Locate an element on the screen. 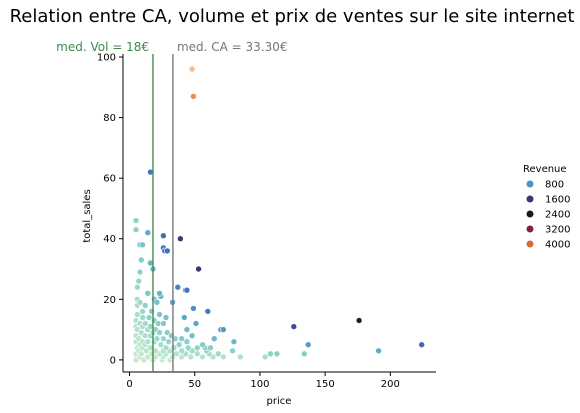  x-tick-label: 50 is located at coordinates (194, 384).